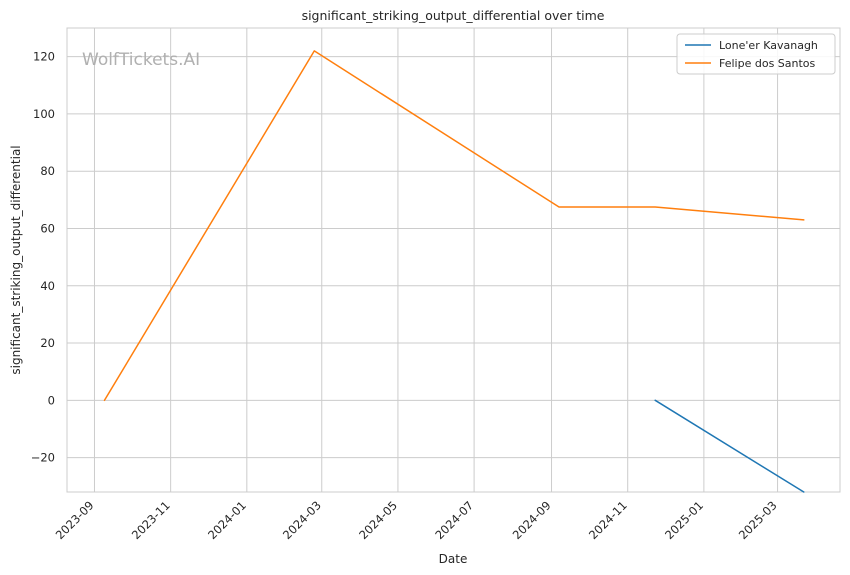  Describe the element at coordinates (47, 171) in the screenshot. I see `y-tick-label: 80` at that location.